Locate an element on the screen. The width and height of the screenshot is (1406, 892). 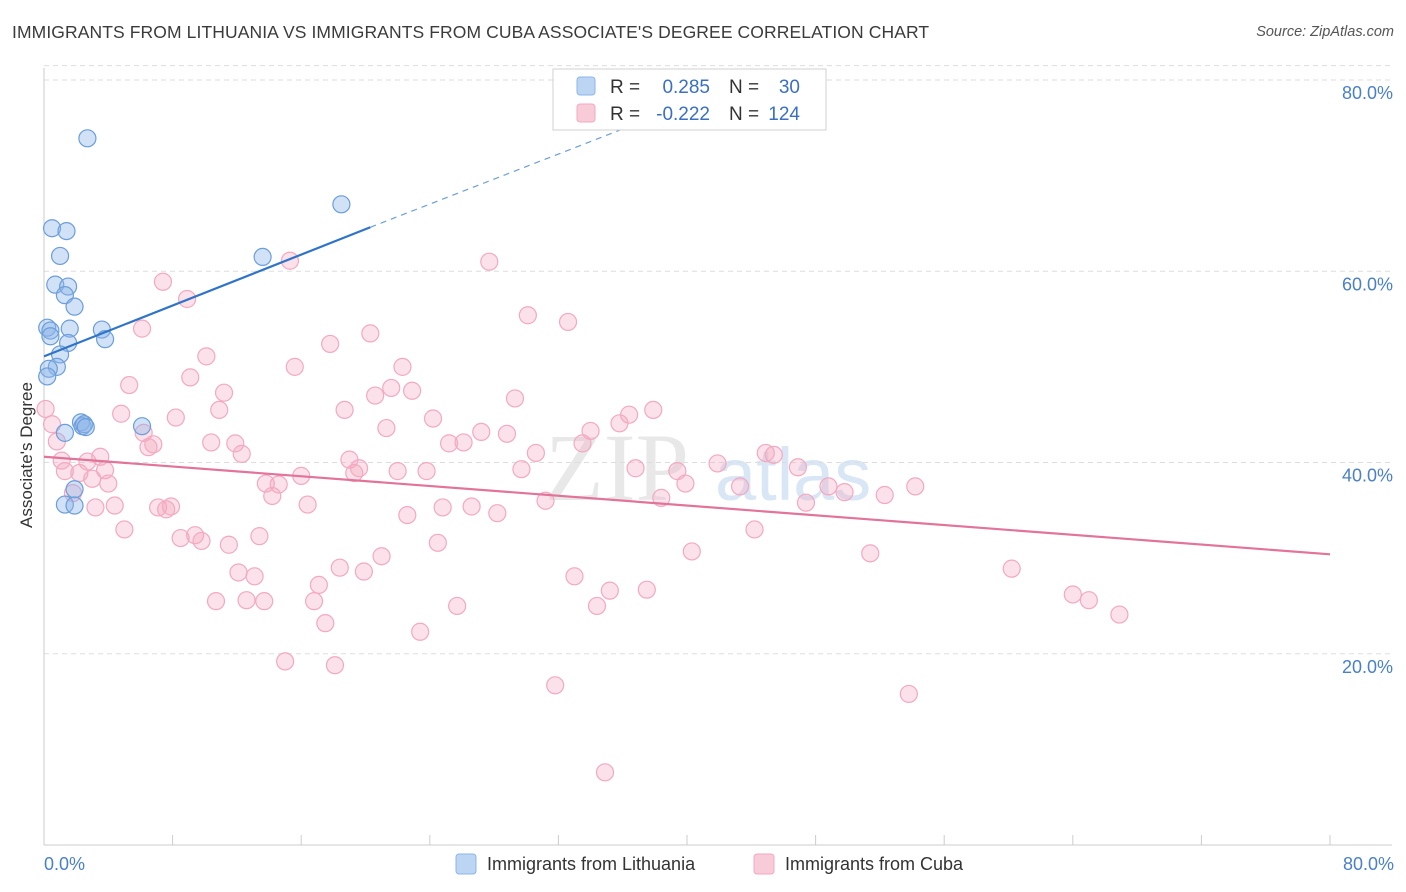
y-axis-tick-labels: 20.0% 40.0% 60.0% 80.0% is located at coordinates (1367, 380).